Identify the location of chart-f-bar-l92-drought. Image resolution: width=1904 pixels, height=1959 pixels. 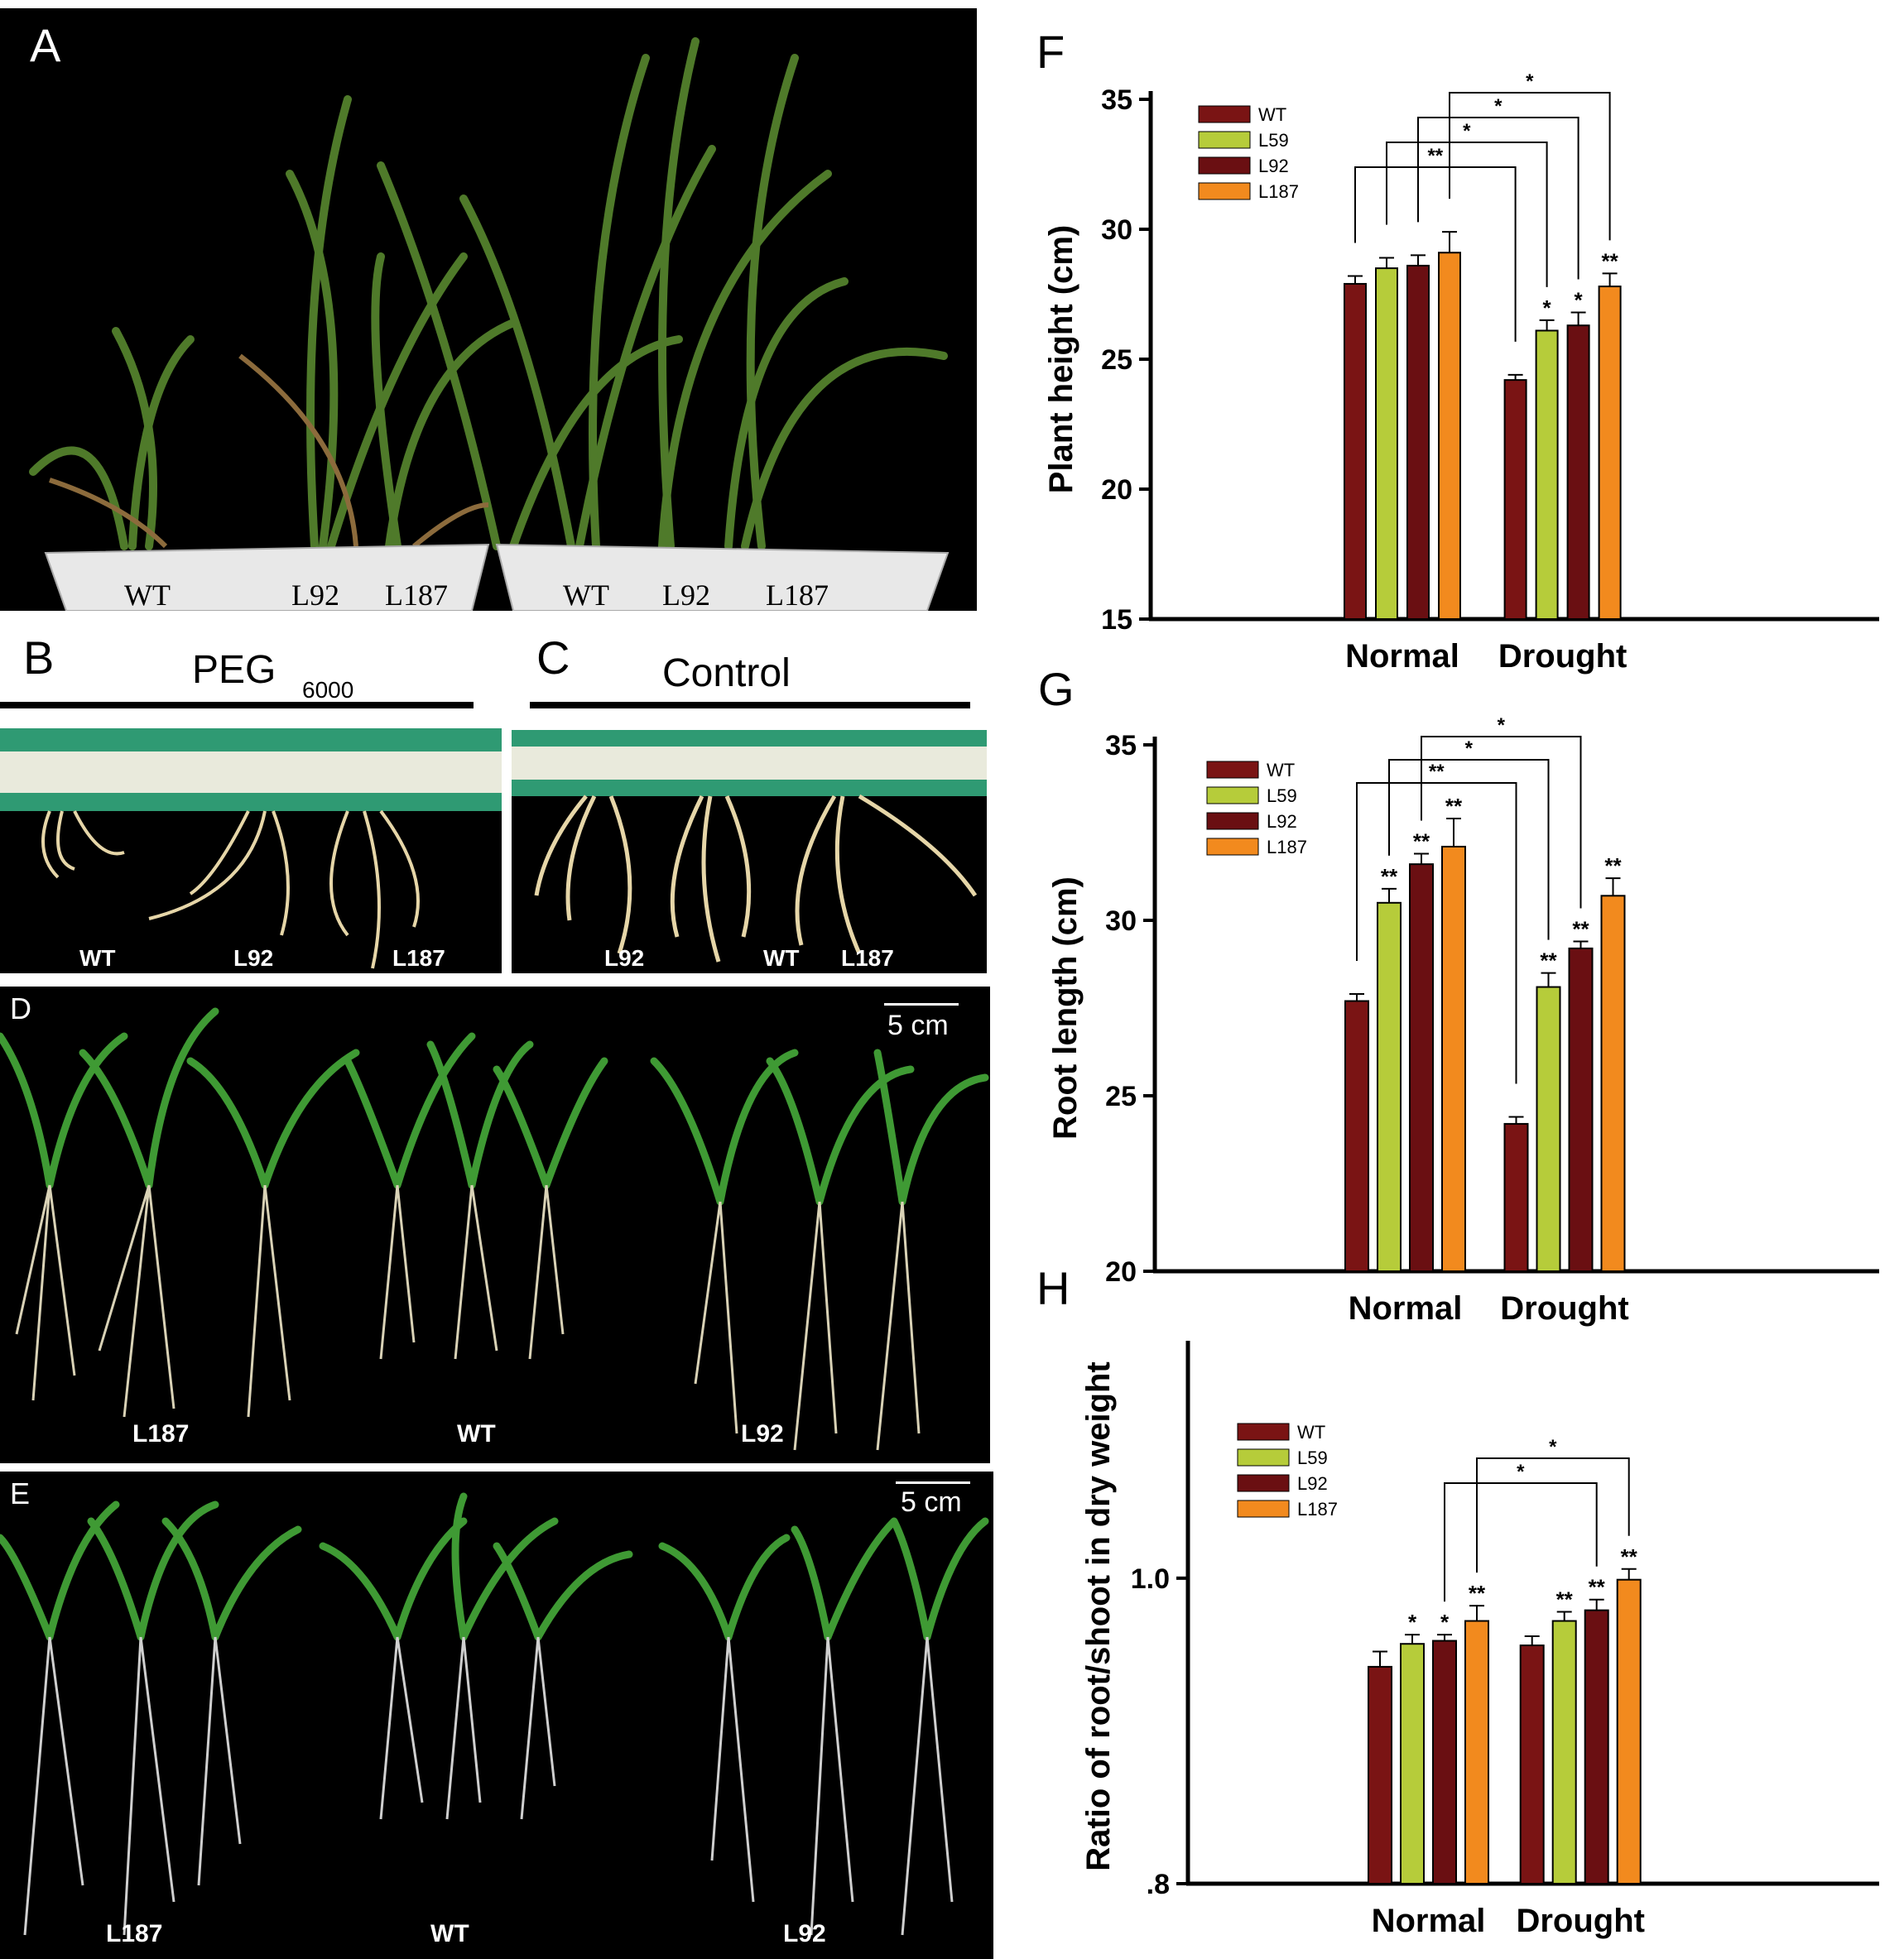
(1578, 472).